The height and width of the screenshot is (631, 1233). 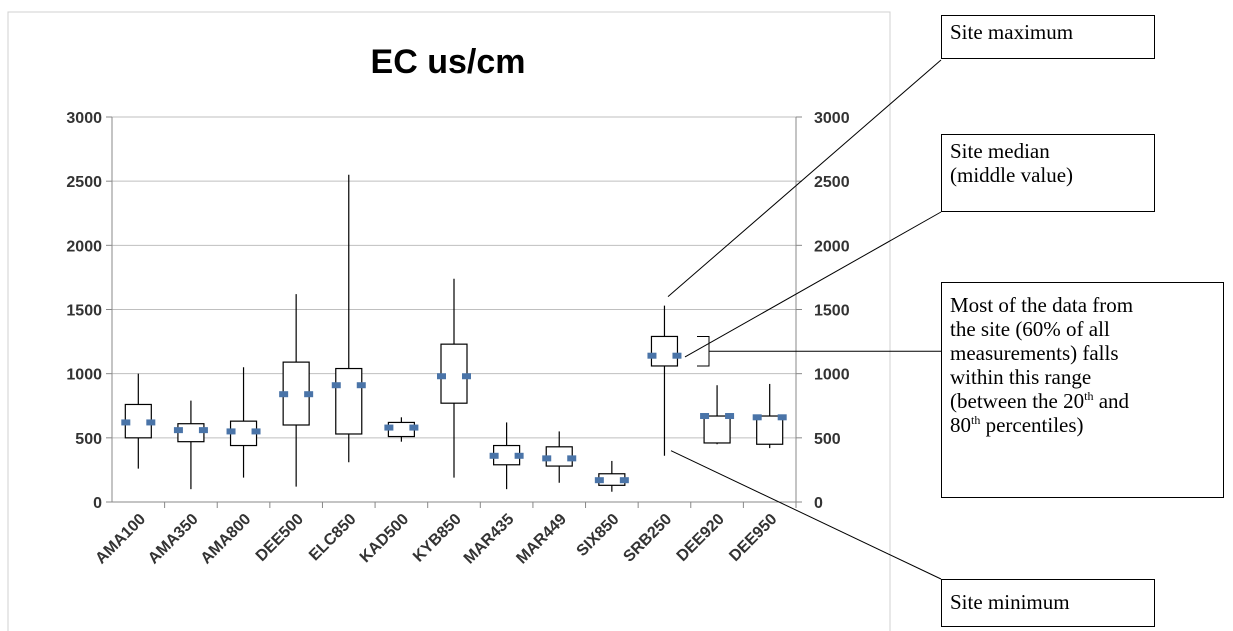 What do you see at coordinates (1042, 305) in the screenshot?
I see `callout-range-line1: Most of the data from` at bounding box center [1042, 305].